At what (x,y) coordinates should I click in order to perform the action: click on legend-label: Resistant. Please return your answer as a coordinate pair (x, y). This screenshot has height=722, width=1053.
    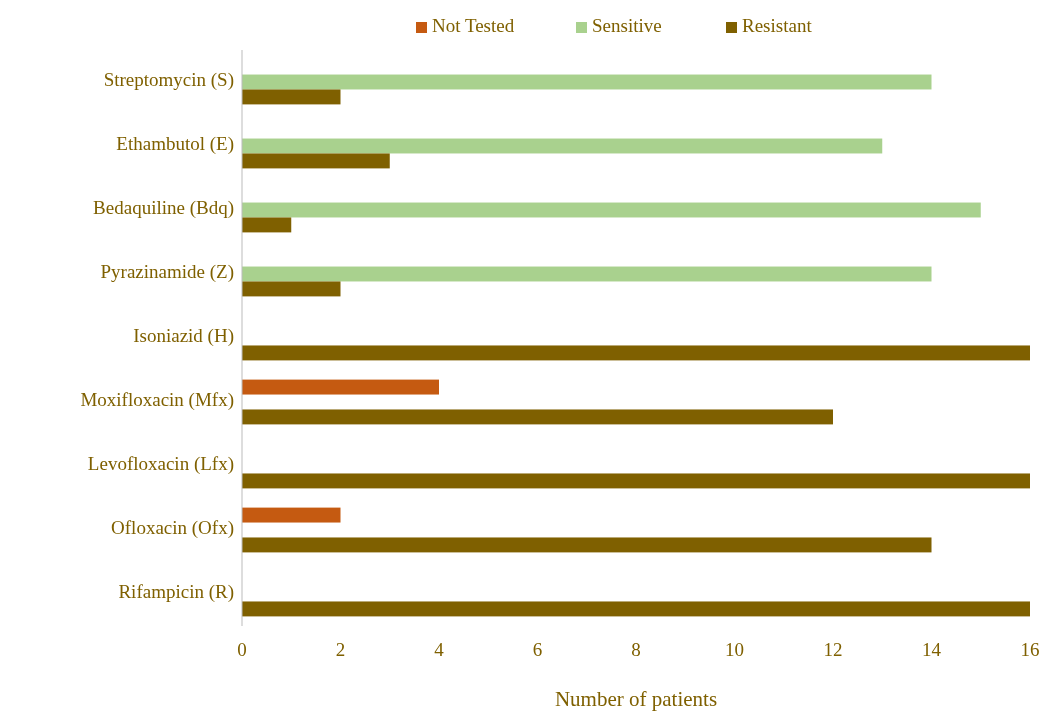
    Looking at the image, I should click on (777, 26).